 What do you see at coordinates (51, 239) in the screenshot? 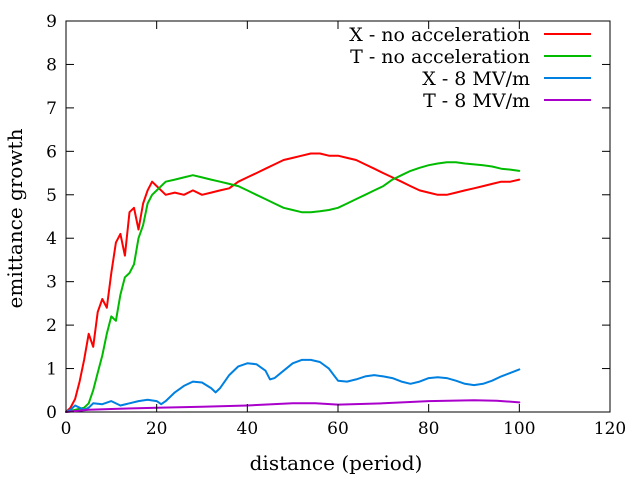
I see `y-tick-label: 4` at bounding box center [51, 239].